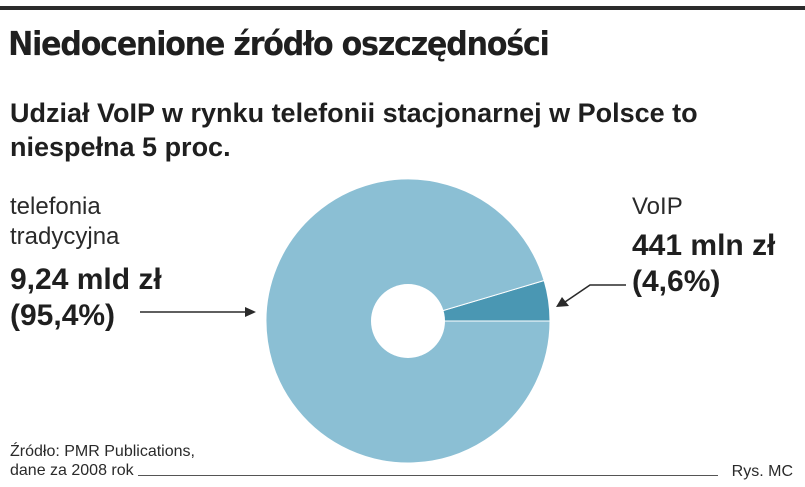  Describe the element at coordinates (250, 312) in the screenshot. I see `arrow-traditional-head` at that location.